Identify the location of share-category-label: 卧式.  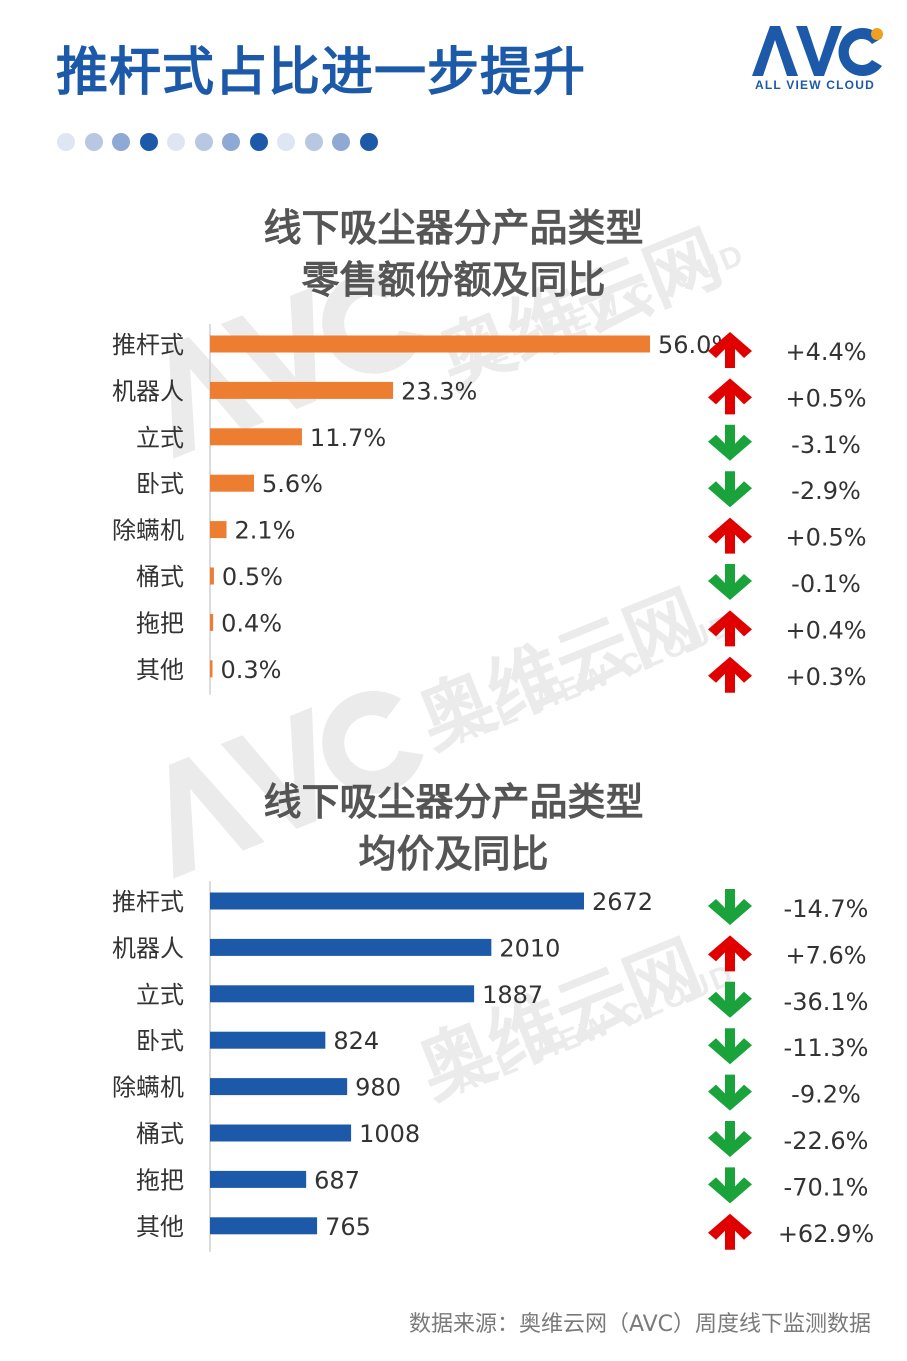
(160, 484).